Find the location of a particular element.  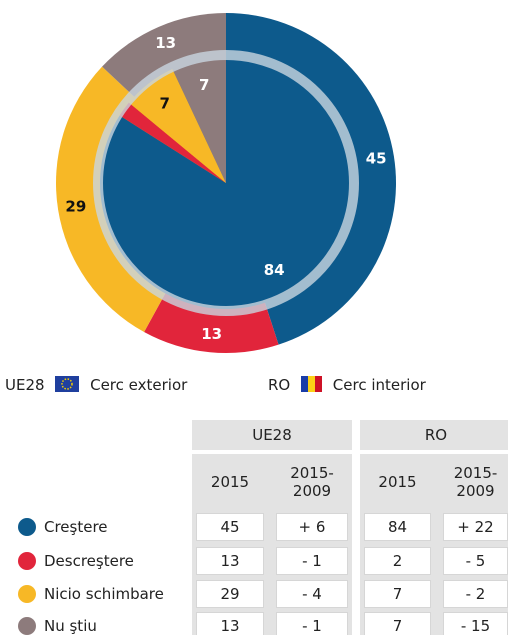

data-label: 45 is located at coordinates (376, 159).